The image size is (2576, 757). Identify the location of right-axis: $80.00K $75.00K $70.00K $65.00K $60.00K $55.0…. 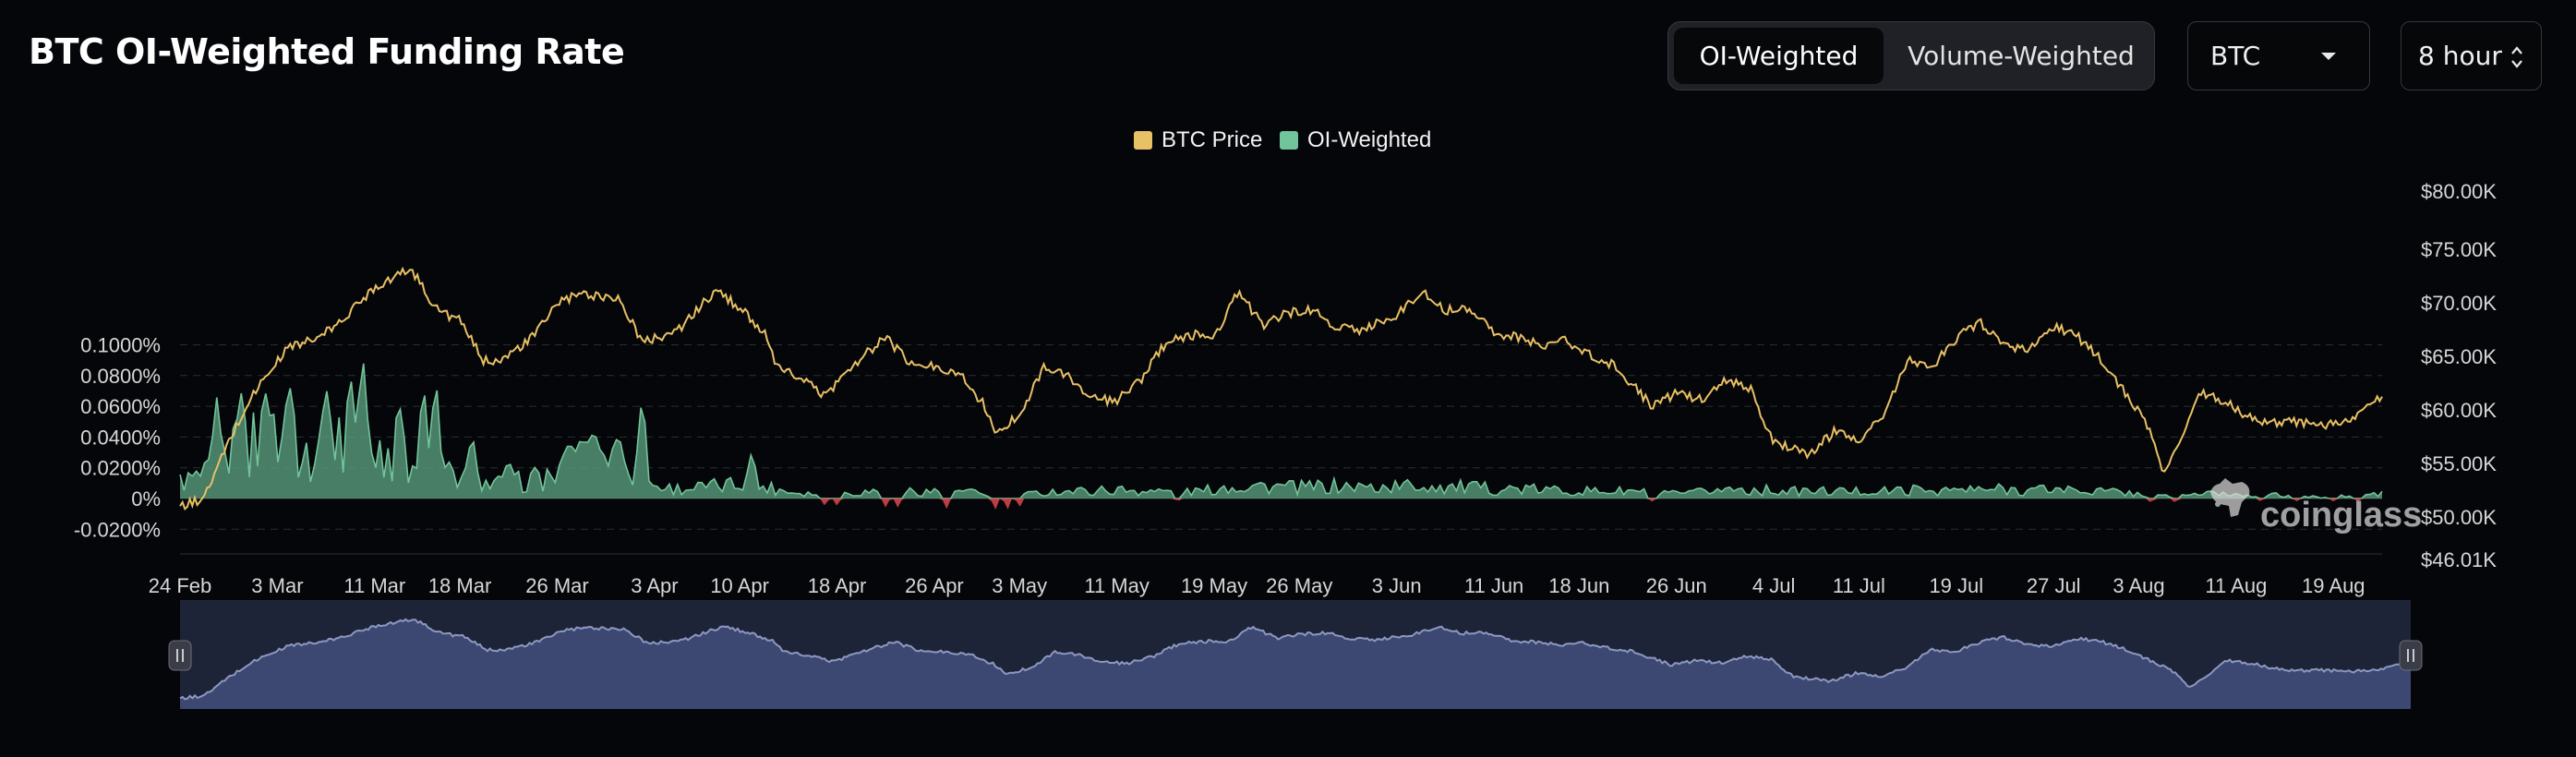
(2459, 375).